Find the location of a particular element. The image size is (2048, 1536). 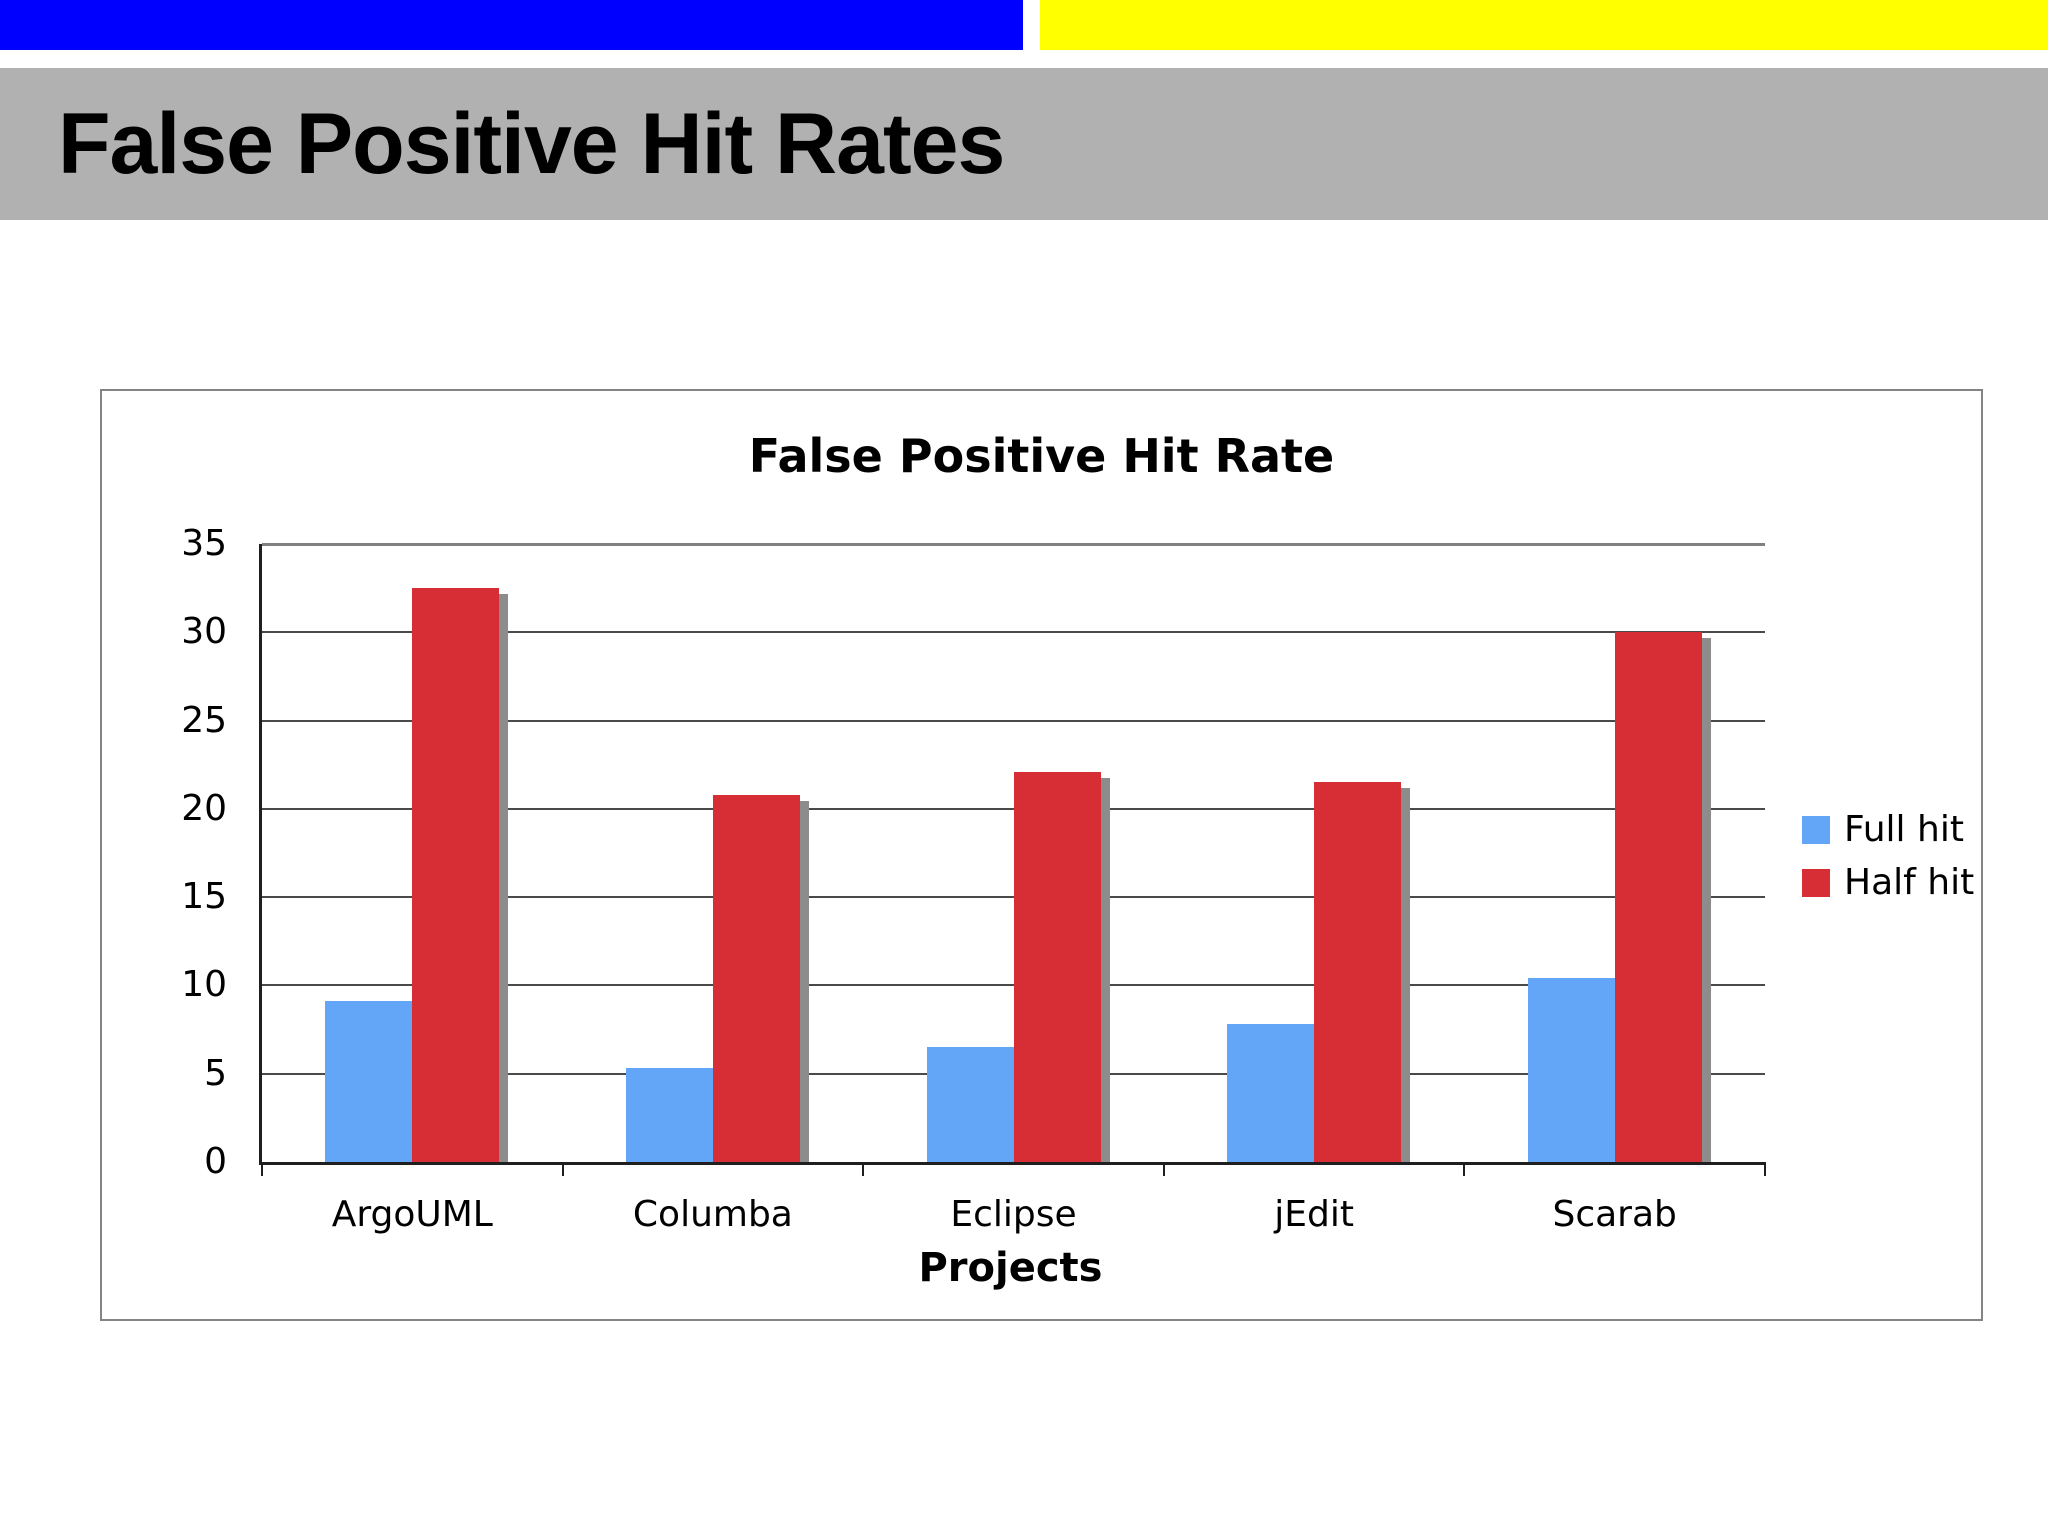

bar-half-hit-argouml is located at coordinates (460, 875).